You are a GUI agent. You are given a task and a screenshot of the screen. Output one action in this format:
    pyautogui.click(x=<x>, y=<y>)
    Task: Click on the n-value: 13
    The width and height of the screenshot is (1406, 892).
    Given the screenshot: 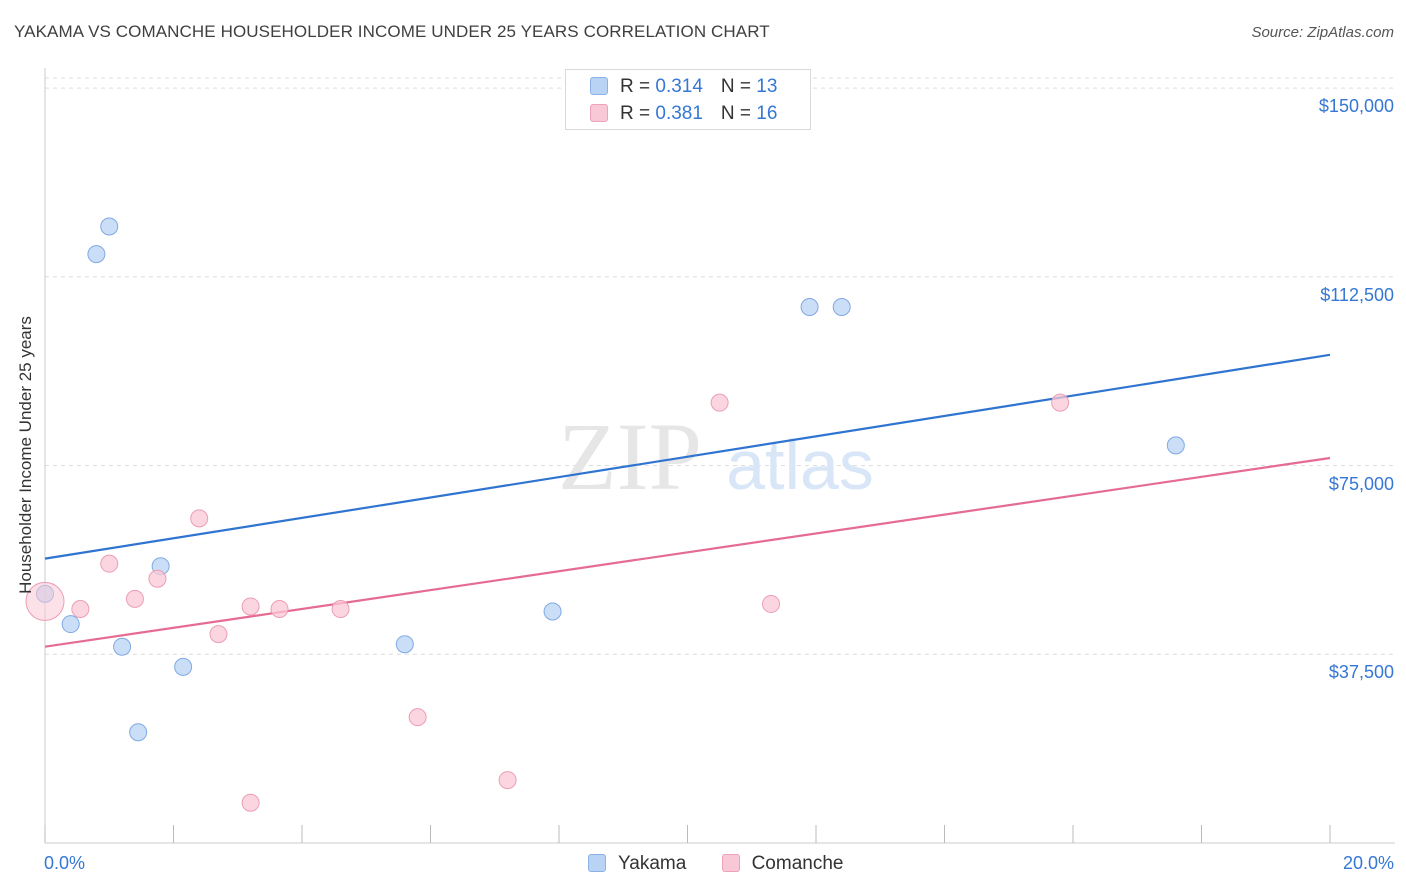 What is the action you would take?
    pyautogui.click(x=767, y=86)
    